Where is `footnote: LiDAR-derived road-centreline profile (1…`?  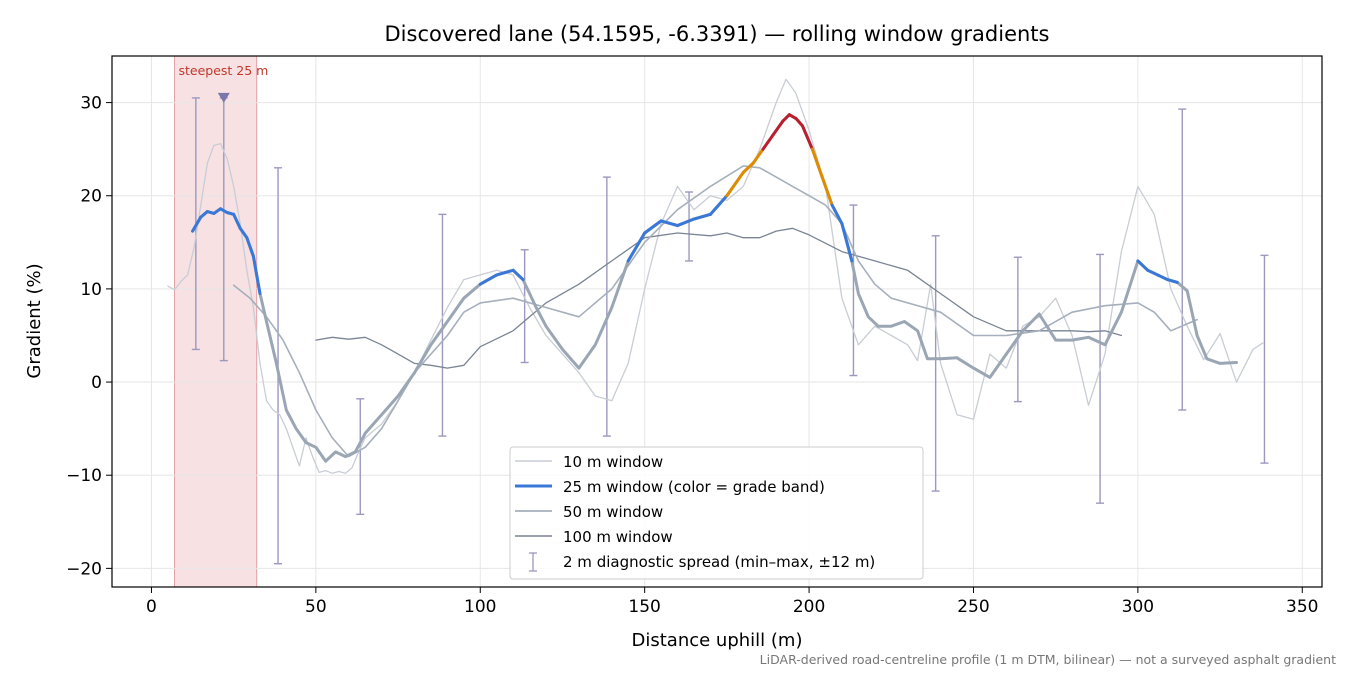
footnote: LiDAR-derived road-centreline profile (1… is located at coordinates (1048, 659).